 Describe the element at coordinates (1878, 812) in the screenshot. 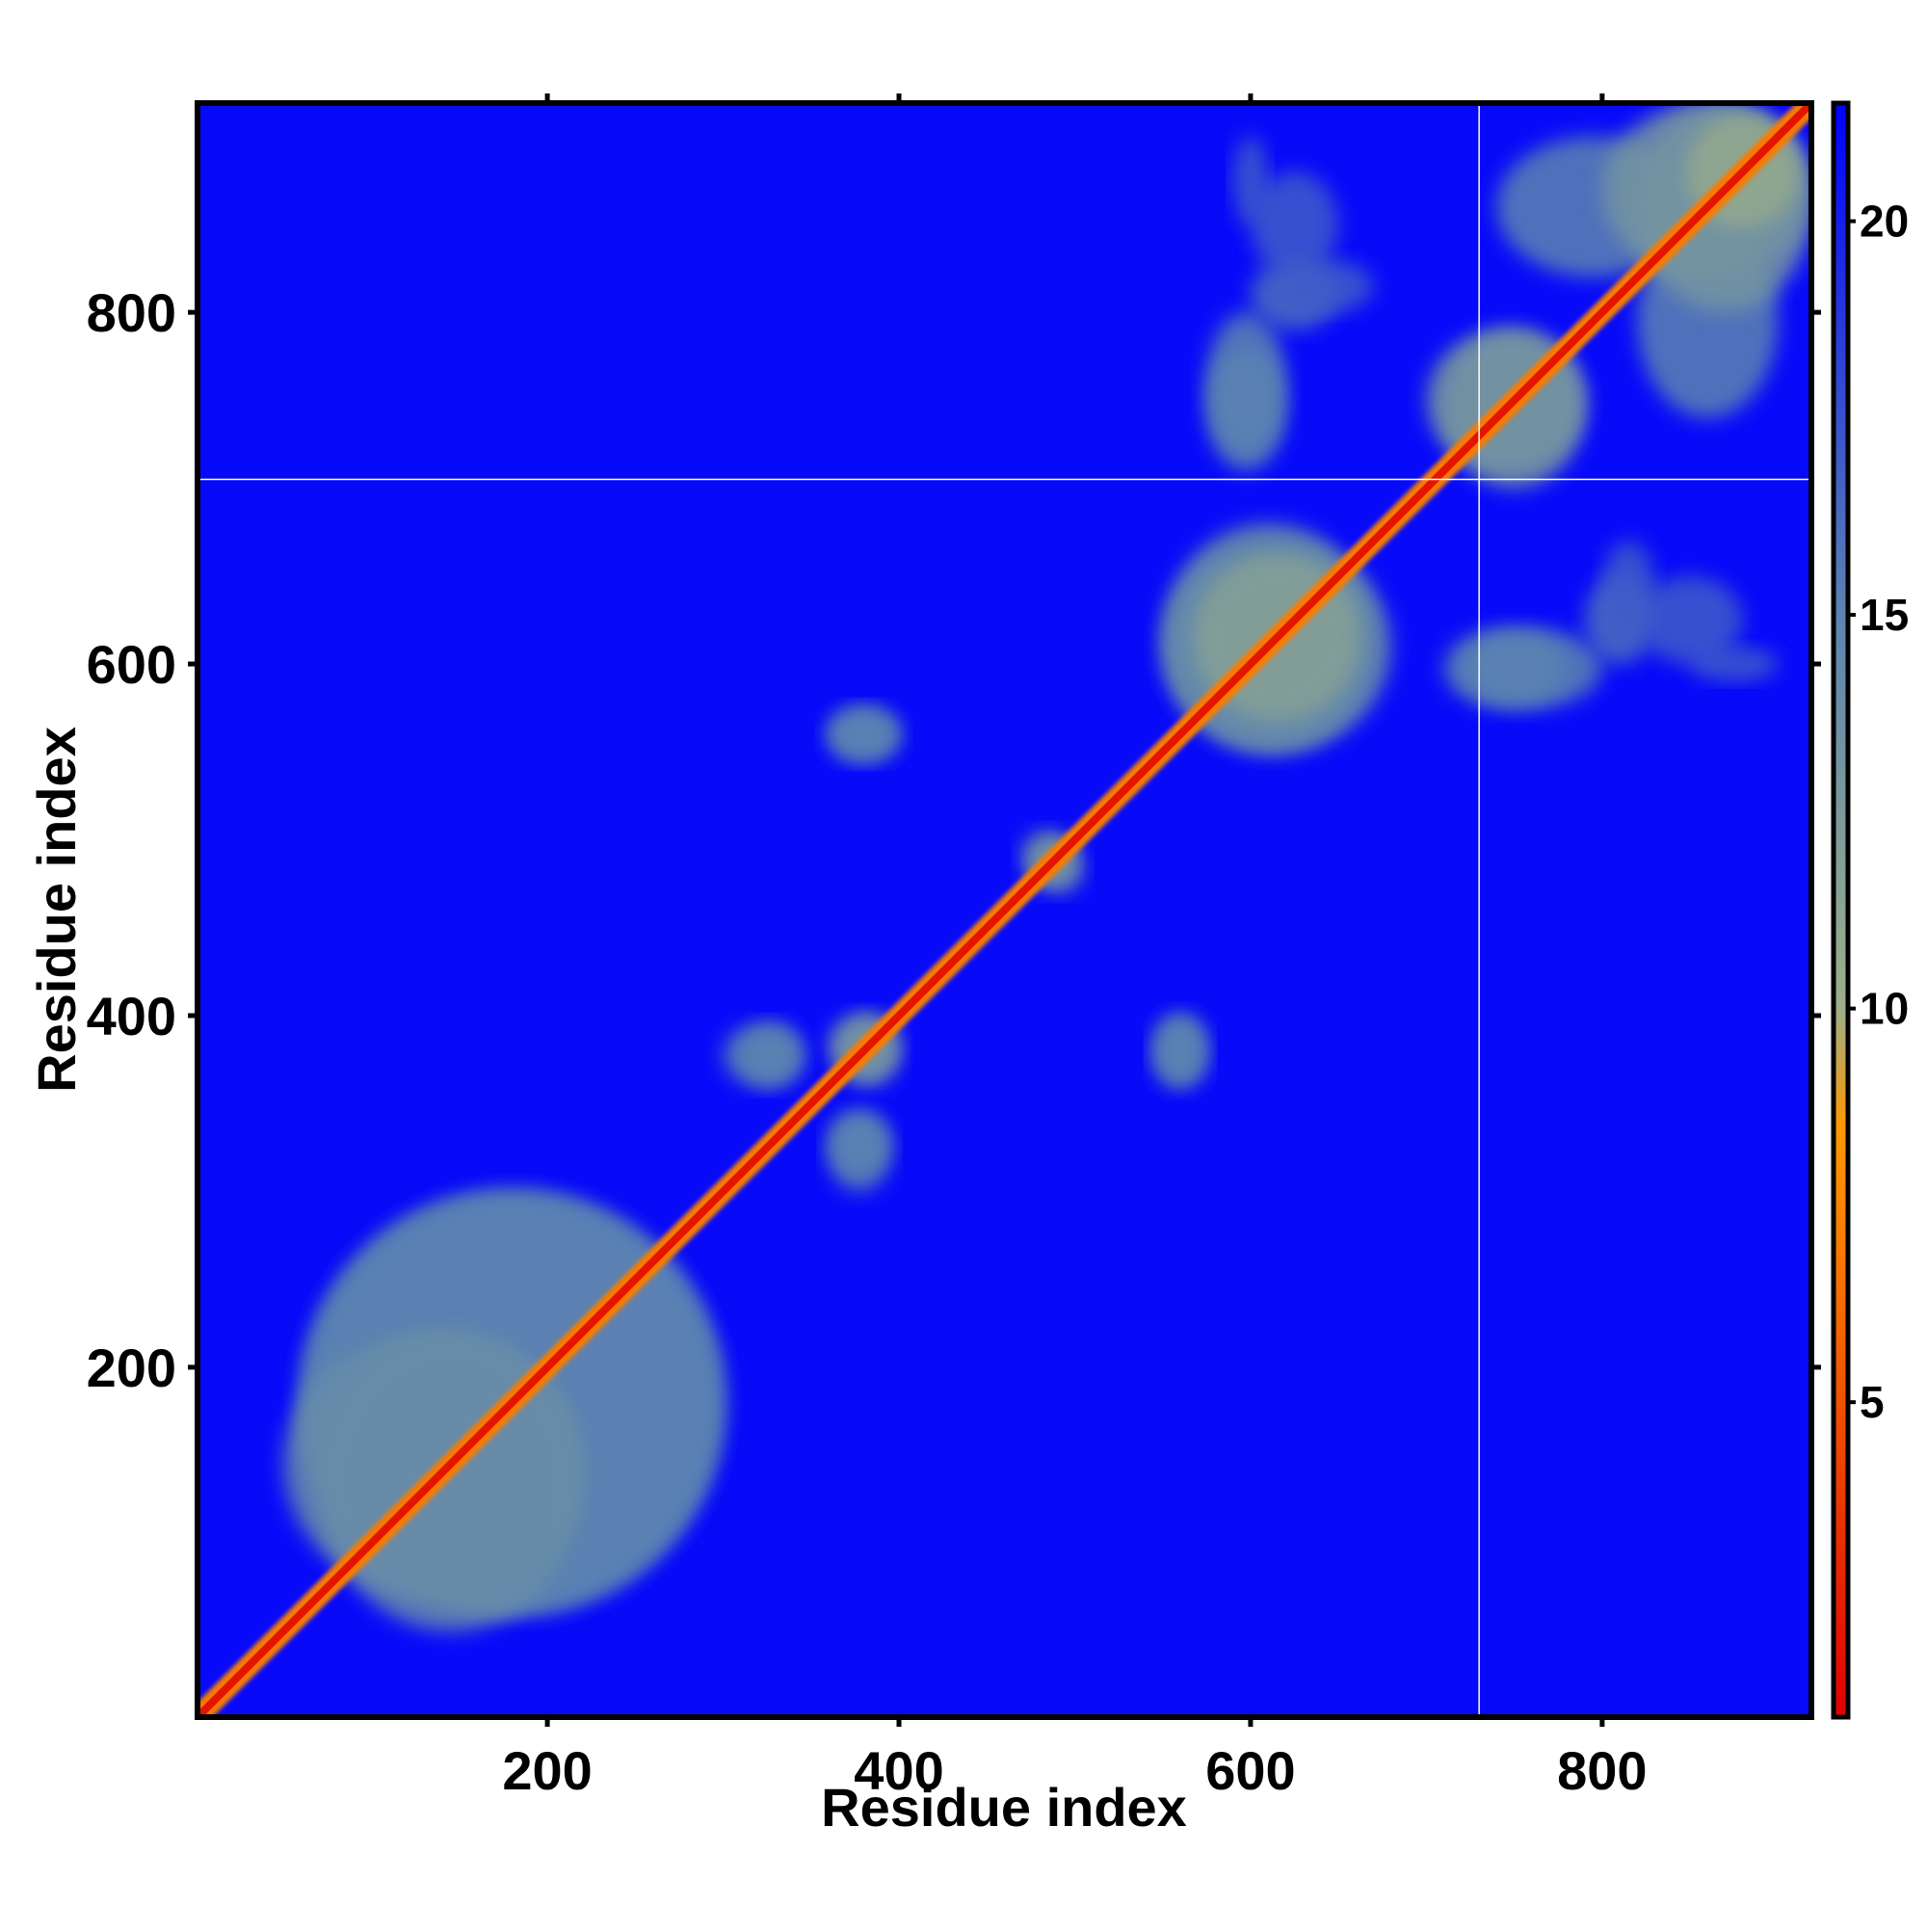

I see `colorbar-ticks: 5 10 15 20` at that location.